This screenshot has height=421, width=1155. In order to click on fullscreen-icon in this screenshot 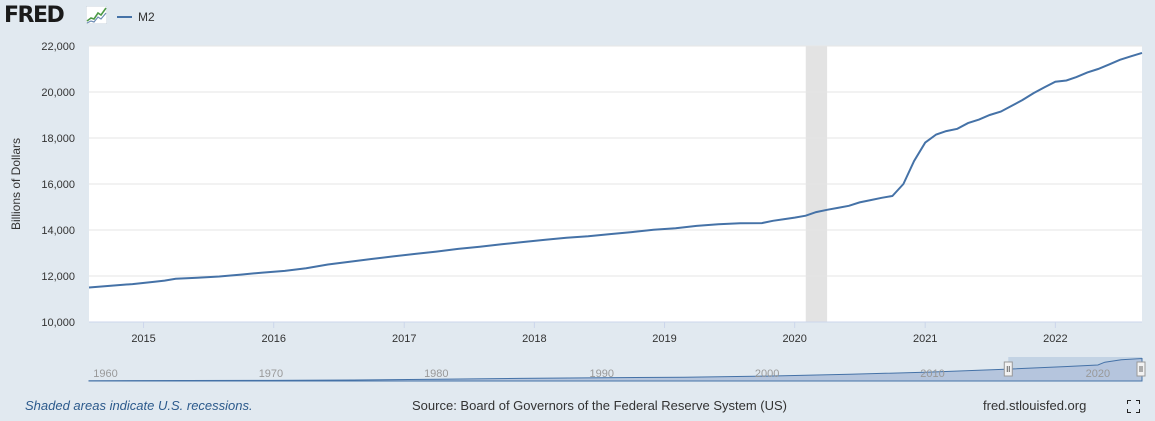, I will do `click(1133, 406)`.